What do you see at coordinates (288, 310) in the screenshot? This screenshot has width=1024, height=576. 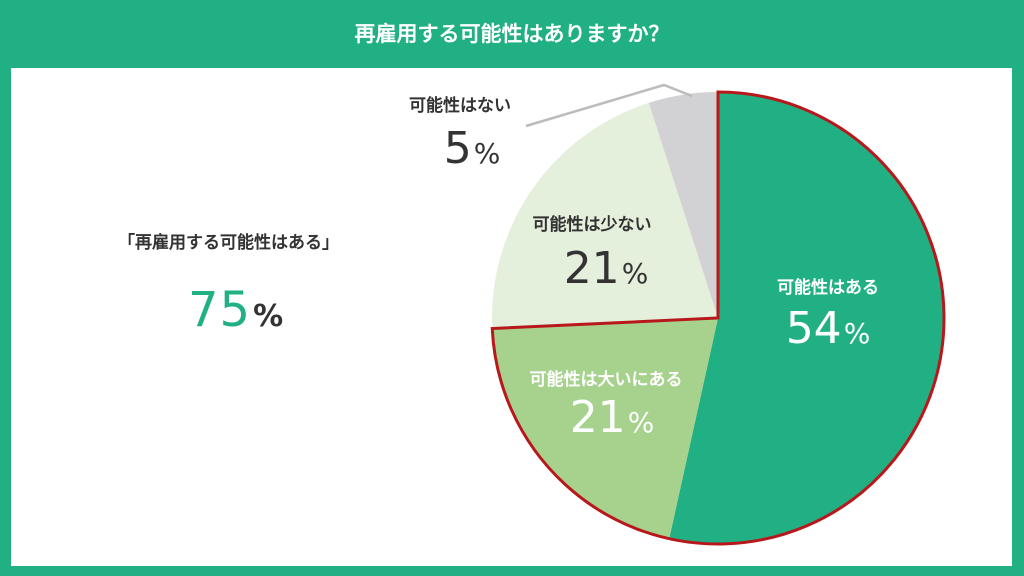 I see `summary-value: 75%` at bounding box center [288, 310].